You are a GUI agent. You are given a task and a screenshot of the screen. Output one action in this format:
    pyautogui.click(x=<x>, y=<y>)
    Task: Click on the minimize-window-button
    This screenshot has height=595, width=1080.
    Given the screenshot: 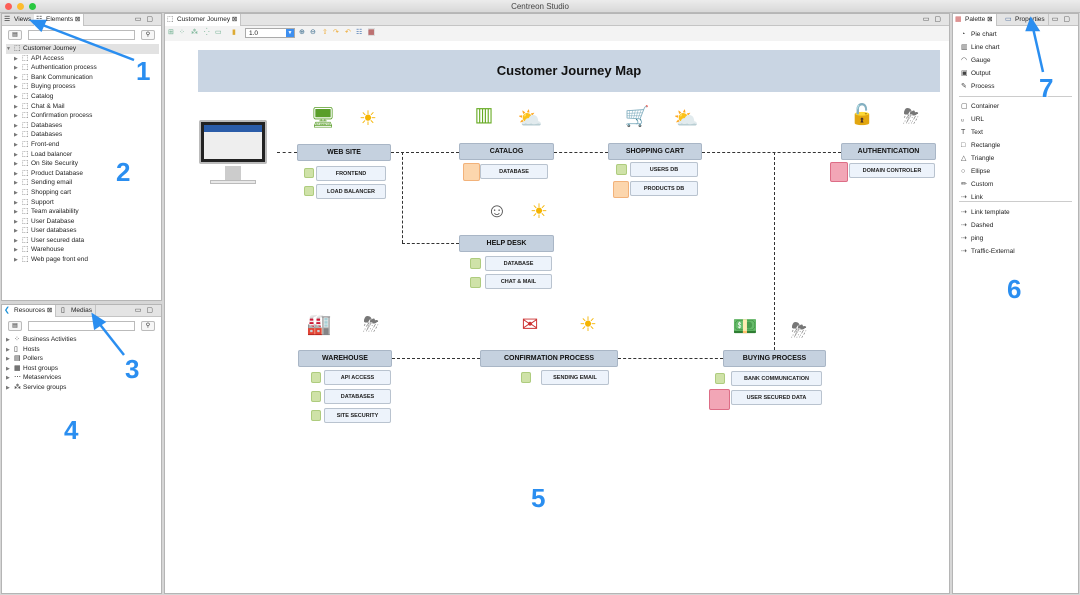 What is the action you would take?
    pyautogui.click(x=20, y=6)
    